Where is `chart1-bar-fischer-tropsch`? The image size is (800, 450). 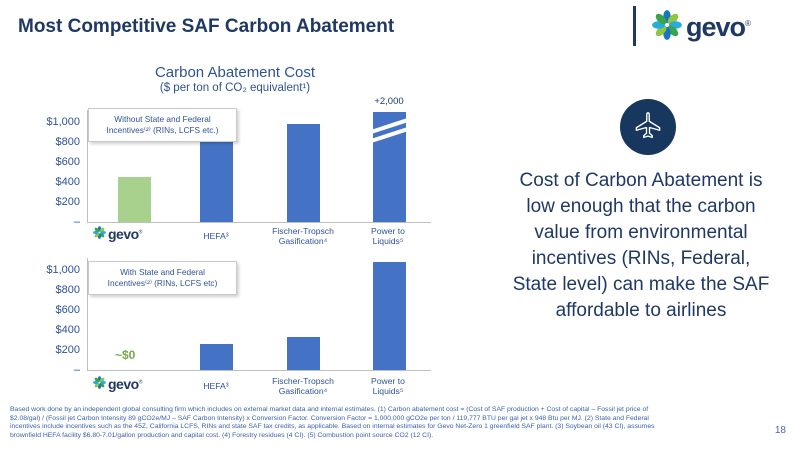 chart1-bar-fischer-tropsch is located at coordinates (303, 173).